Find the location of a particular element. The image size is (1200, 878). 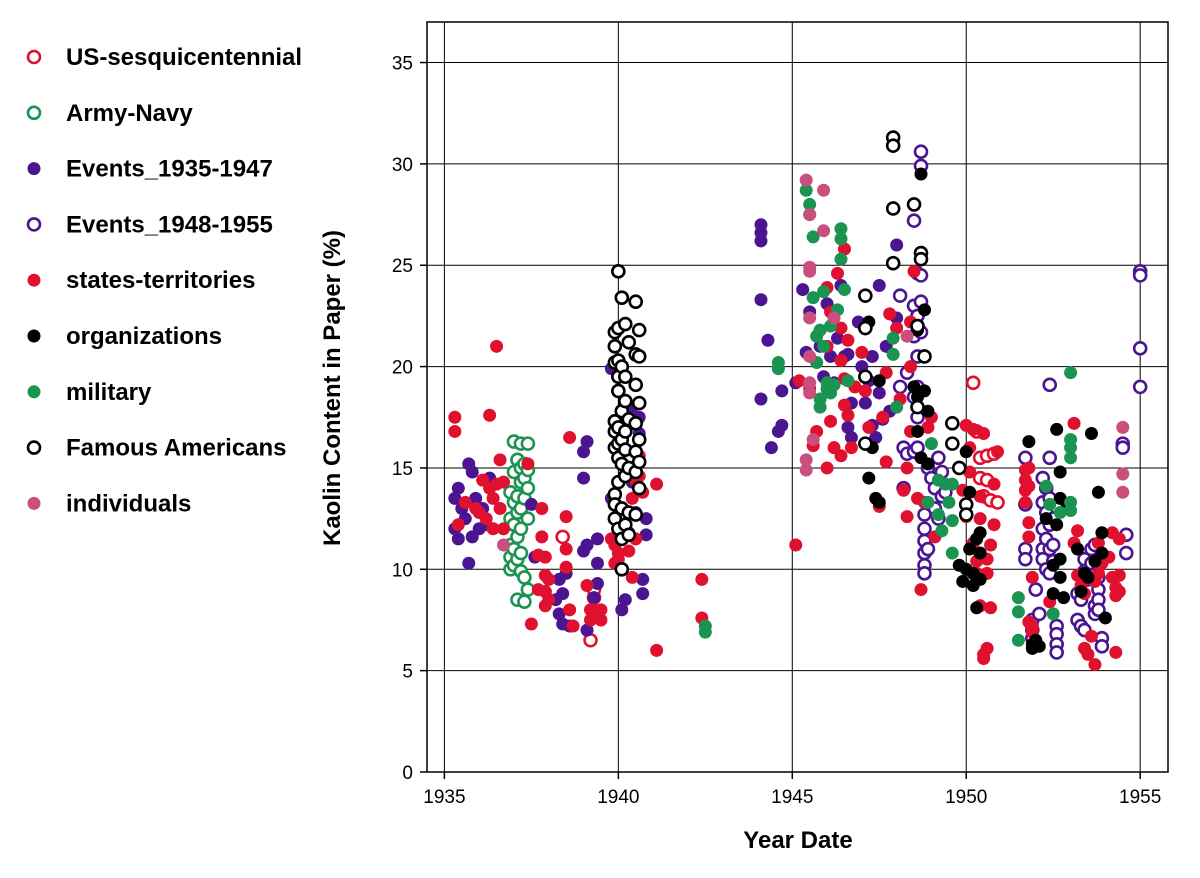

y-tick-label: 25 is located at coordinates (402, 266).